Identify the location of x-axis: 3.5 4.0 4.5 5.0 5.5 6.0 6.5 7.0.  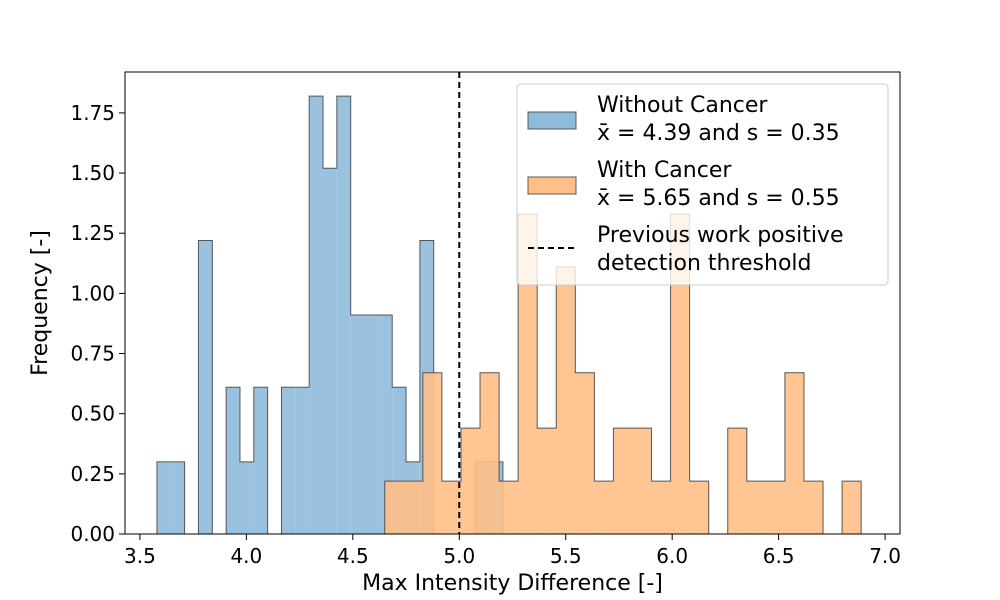
(512, 551).